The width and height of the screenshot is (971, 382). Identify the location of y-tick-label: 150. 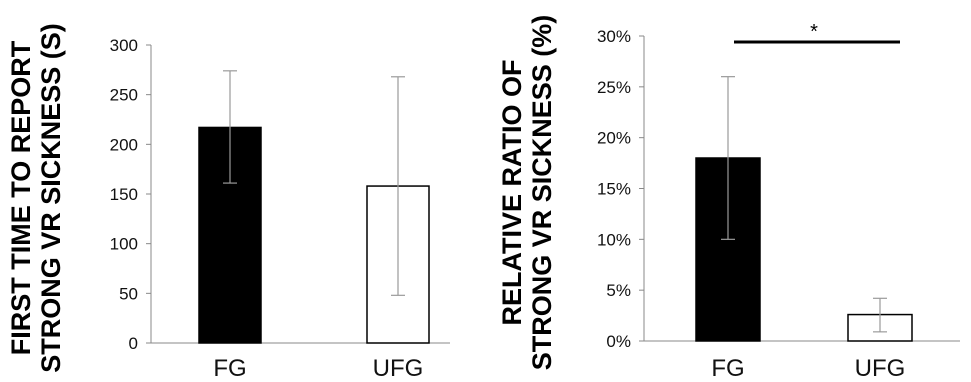
(124, 194).